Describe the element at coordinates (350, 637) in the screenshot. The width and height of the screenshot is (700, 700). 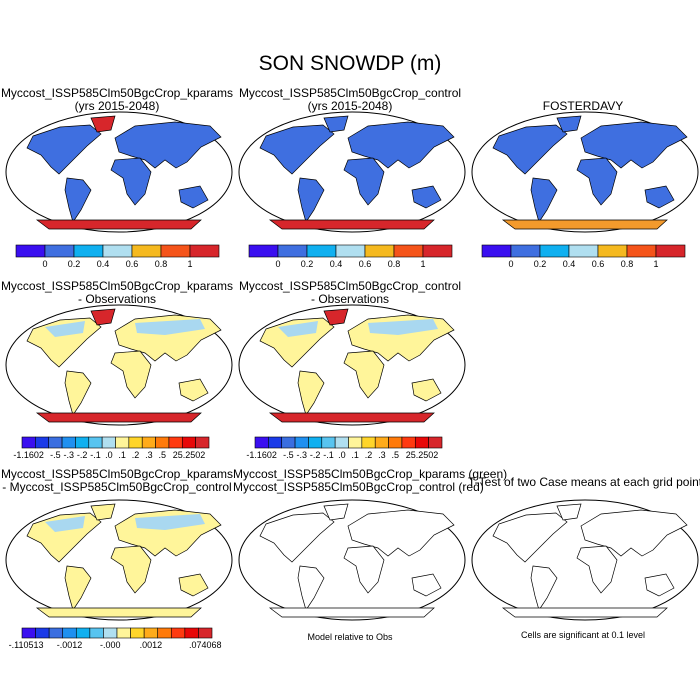
I see `note-model-obs: Model relative to Obs` at that location.